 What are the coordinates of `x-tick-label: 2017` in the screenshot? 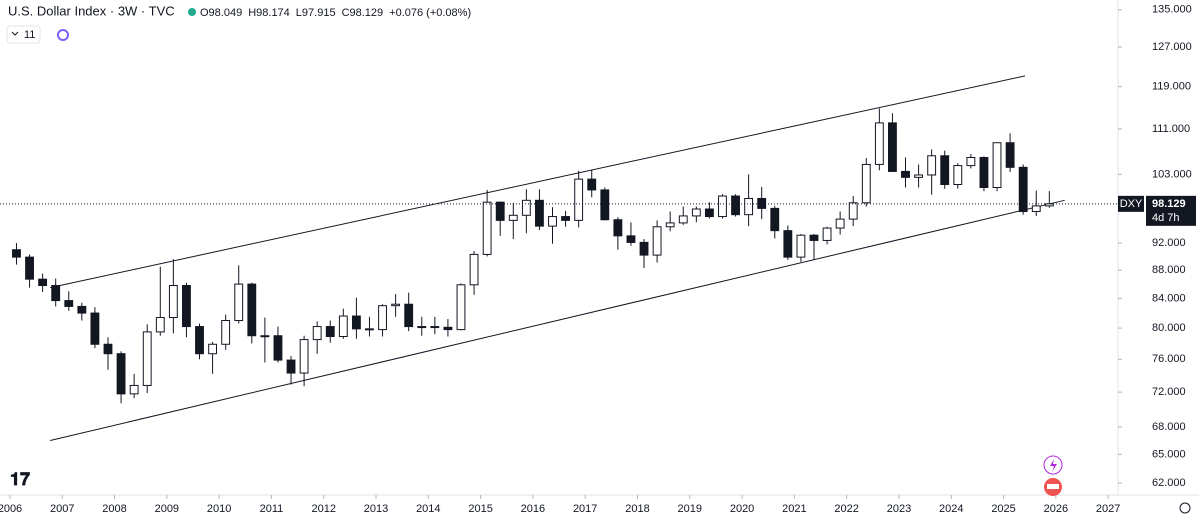 It's located at (585, 509).